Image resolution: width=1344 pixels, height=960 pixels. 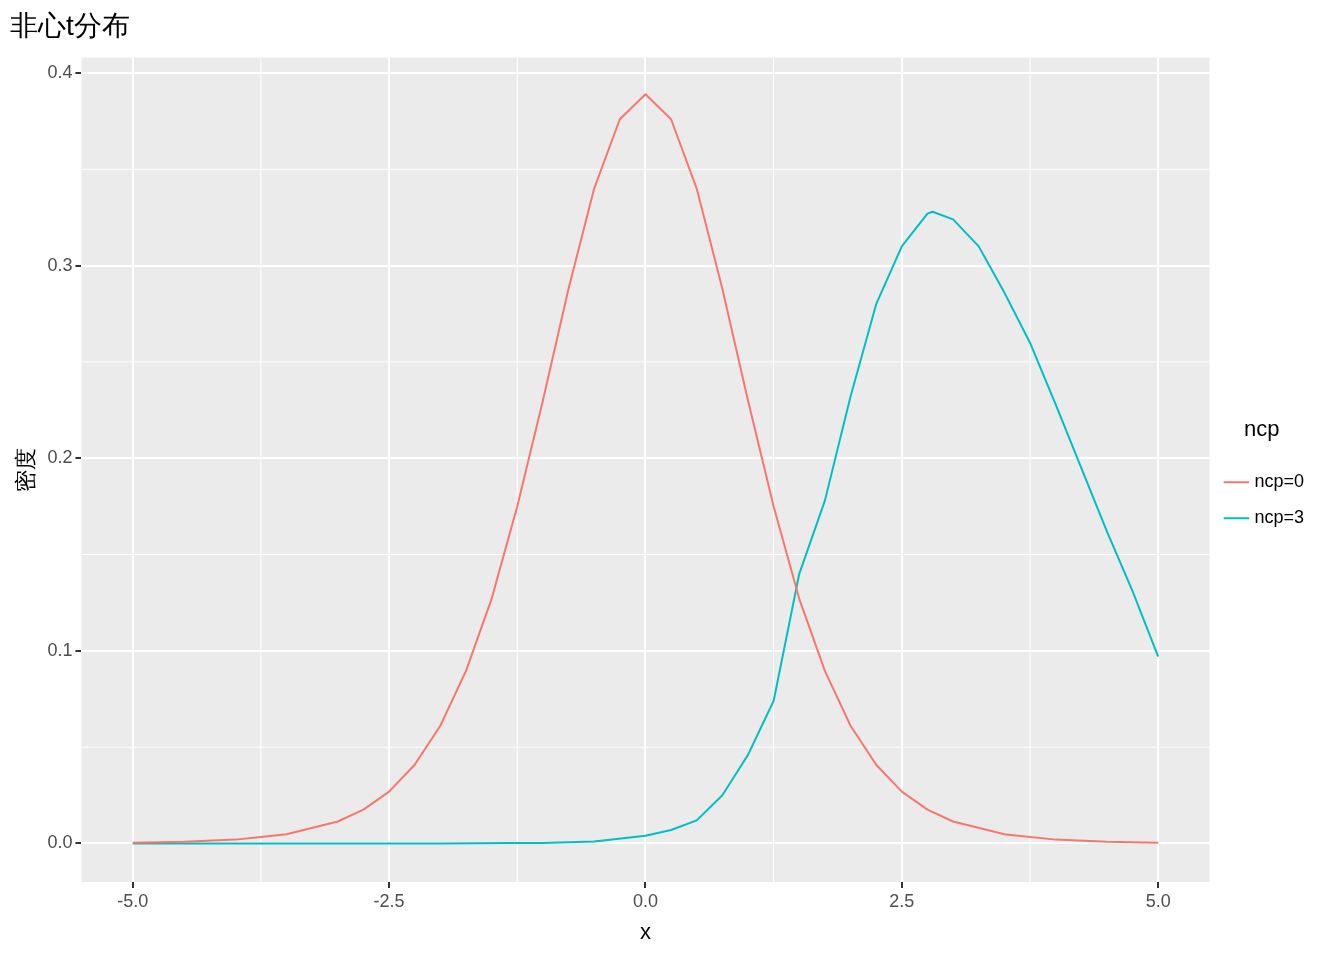 What do you see at coordinates (133, 900) in the screenshot?
I see `x-tick-label: -5.0` at bounding box center [133, 900].